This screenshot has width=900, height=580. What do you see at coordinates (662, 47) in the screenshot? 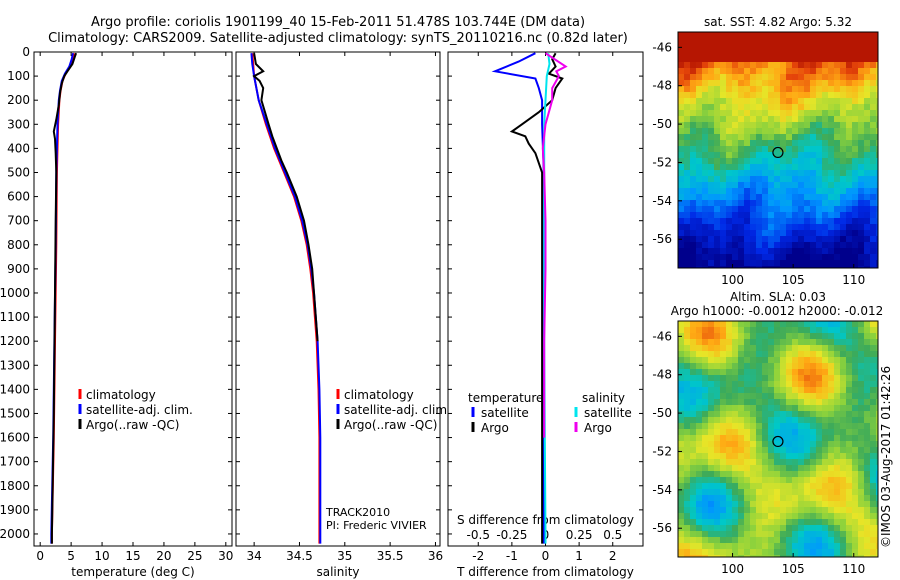
I see `sst-map-lat-label: -46` at bounding box center [662, 47].